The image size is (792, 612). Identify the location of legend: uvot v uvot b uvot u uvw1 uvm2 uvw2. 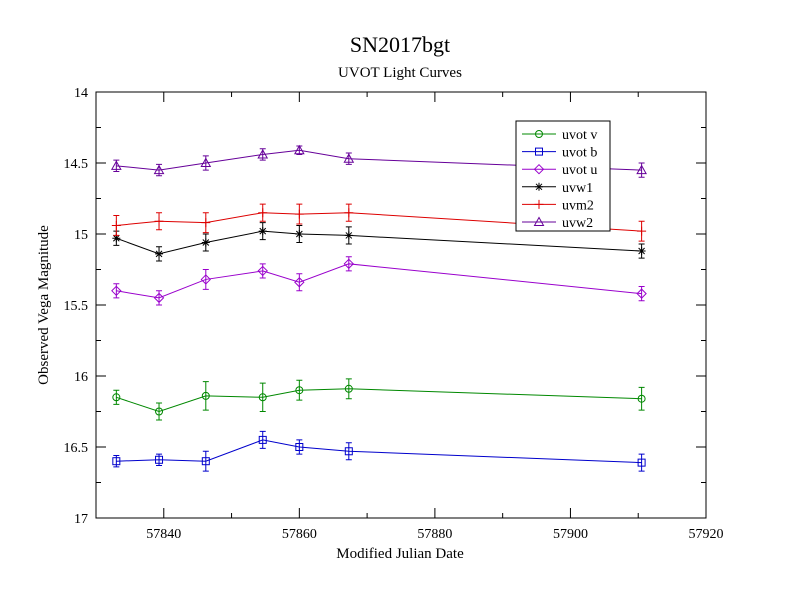
(563, 176).